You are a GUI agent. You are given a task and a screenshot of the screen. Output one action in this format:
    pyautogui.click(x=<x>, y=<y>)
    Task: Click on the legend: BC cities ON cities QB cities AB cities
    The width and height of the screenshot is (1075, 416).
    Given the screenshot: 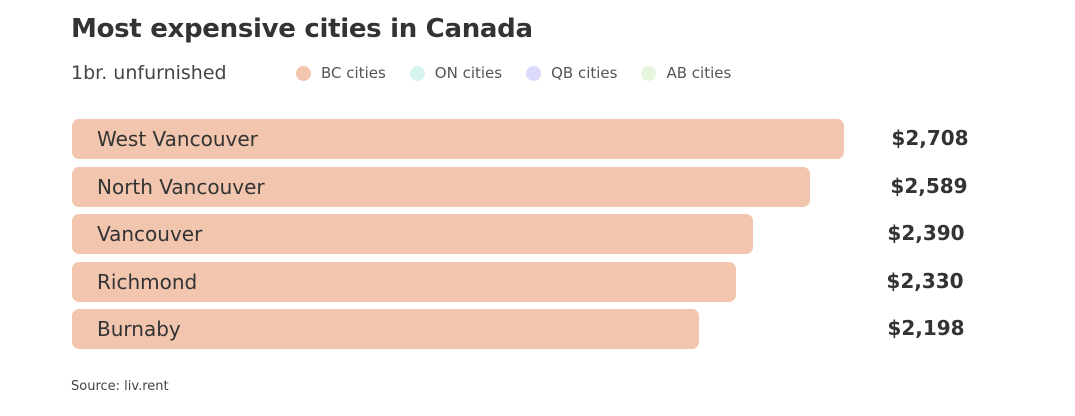 What is the action you would take?
    pyautogui.click(x=513, y=73)
    